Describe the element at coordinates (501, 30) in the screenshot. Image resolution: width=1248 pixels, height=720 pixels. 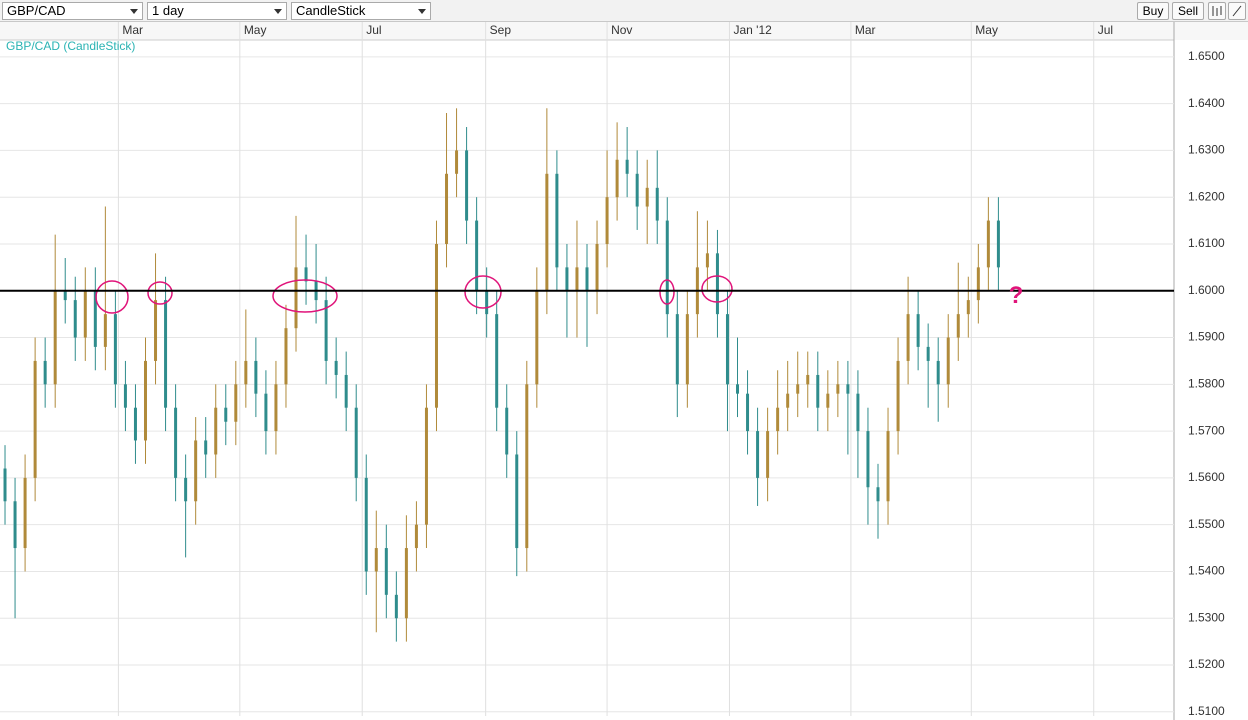
I see `x-tick-label: Sep` at that location.